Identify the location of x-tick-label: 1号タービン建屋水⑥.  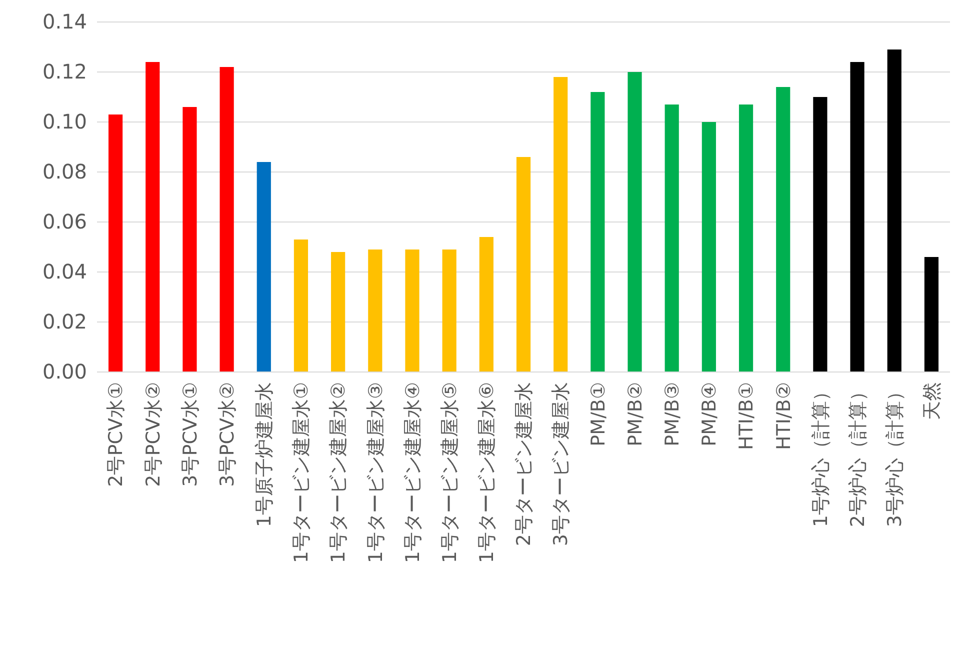
(487, 473).